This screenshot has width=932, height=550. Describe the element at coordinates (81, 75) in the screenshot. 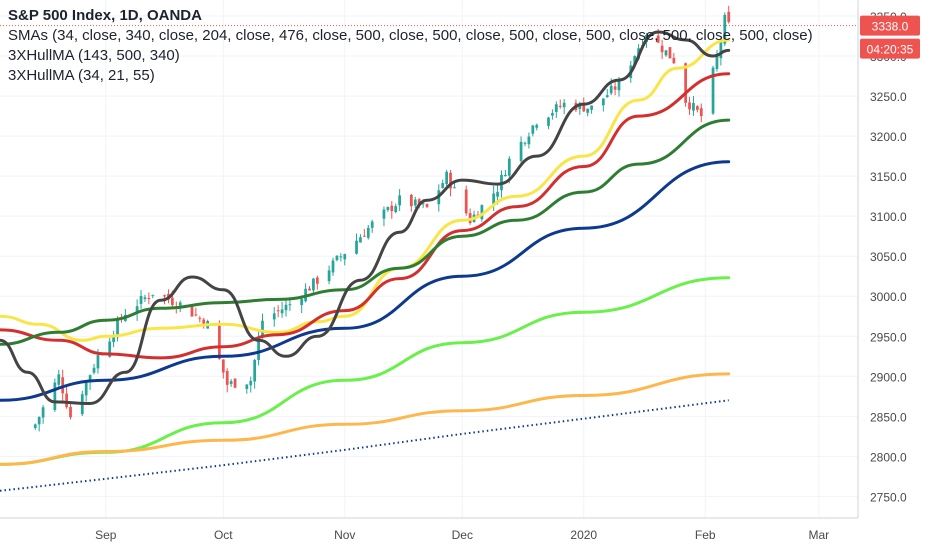

I see `legend-hull-2: 3XHullMA (34, 21, 55)` at that location.